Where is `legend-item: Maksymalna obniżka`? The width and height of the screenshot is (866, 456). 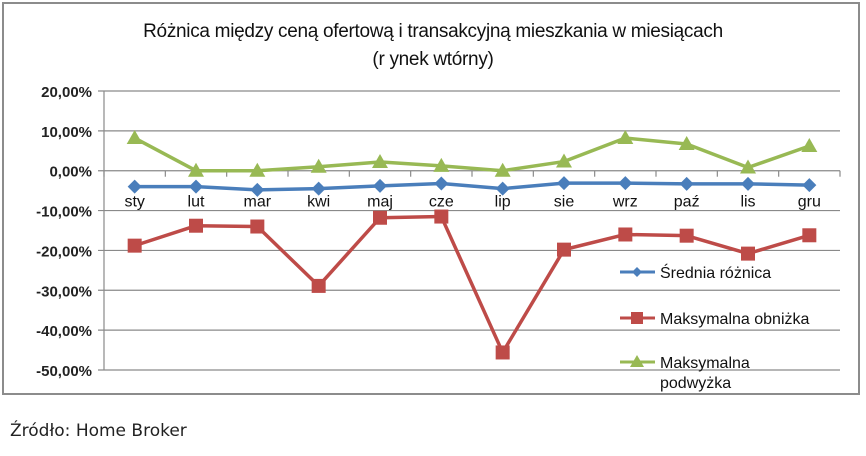
legend-item: Maksymalna obniżka is located at coordinates (715, 319).